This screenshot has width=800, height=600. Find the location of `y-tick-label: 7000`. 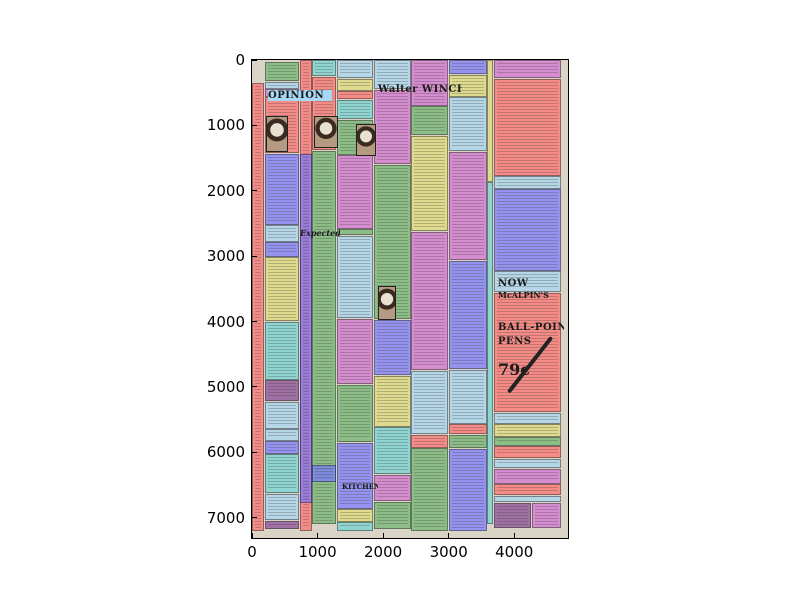

y-tick-label: 7000 is located at coordinates (225, 517).